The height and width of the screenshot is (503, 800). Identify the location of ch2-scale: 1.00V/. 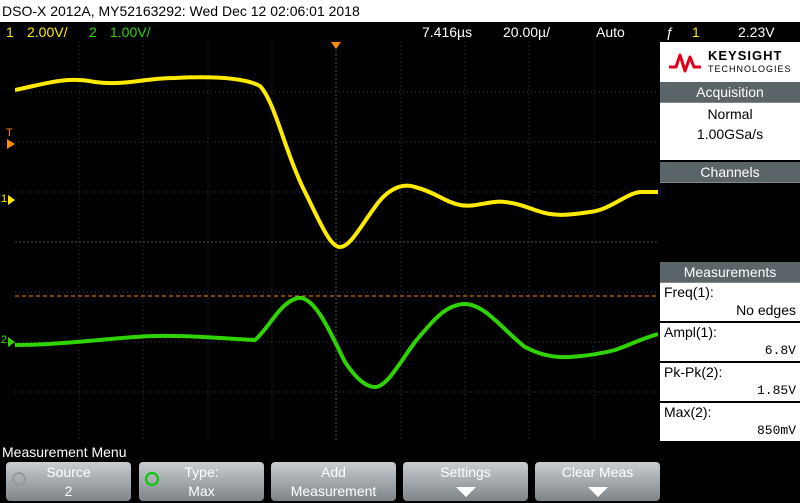
(130, 32).